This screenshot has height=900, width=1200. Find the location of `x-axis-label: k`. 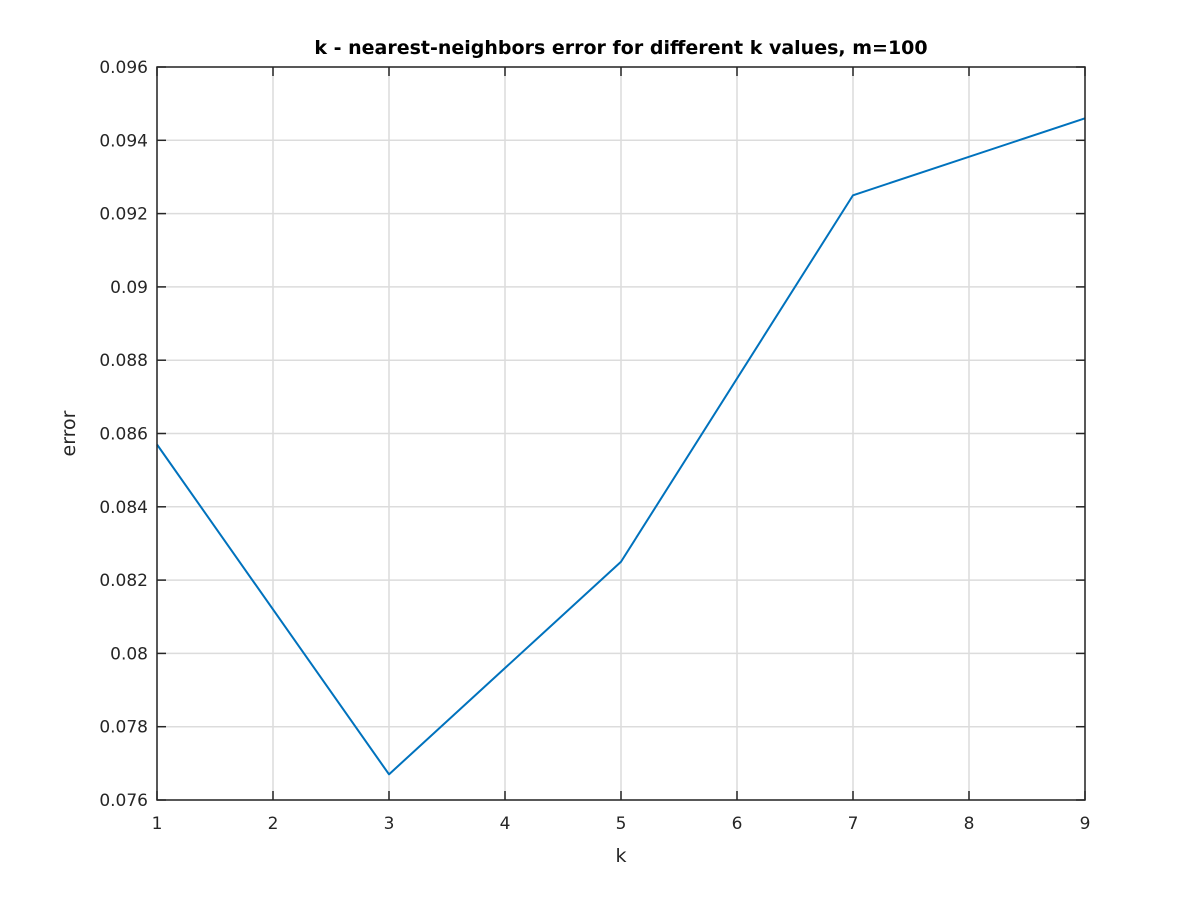

x-axis-label: k is located at coordinates (620, 856).